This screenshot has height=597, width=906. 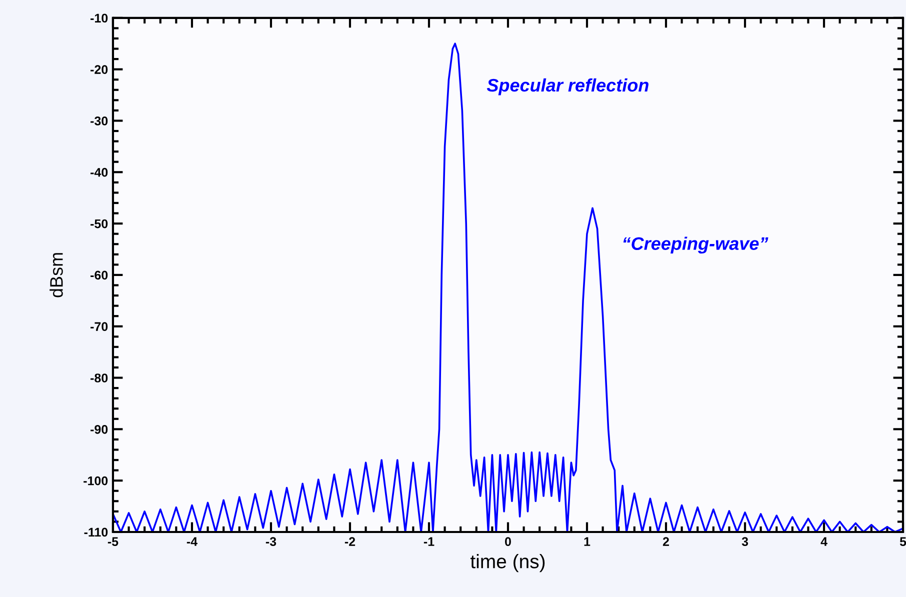 What do you see at coordinates (271, 541) in the screenshot?
I see `x-tick-label: -3` at bounding box center [271, 541].